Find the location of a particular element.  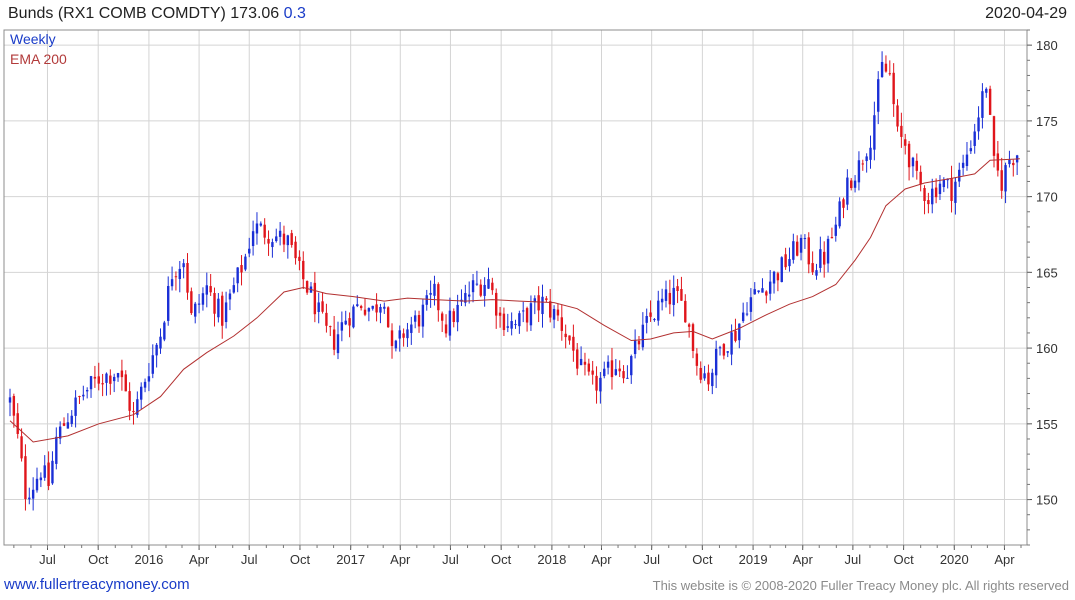

x-tick-label: Jul is located at coordinates (47, 559).